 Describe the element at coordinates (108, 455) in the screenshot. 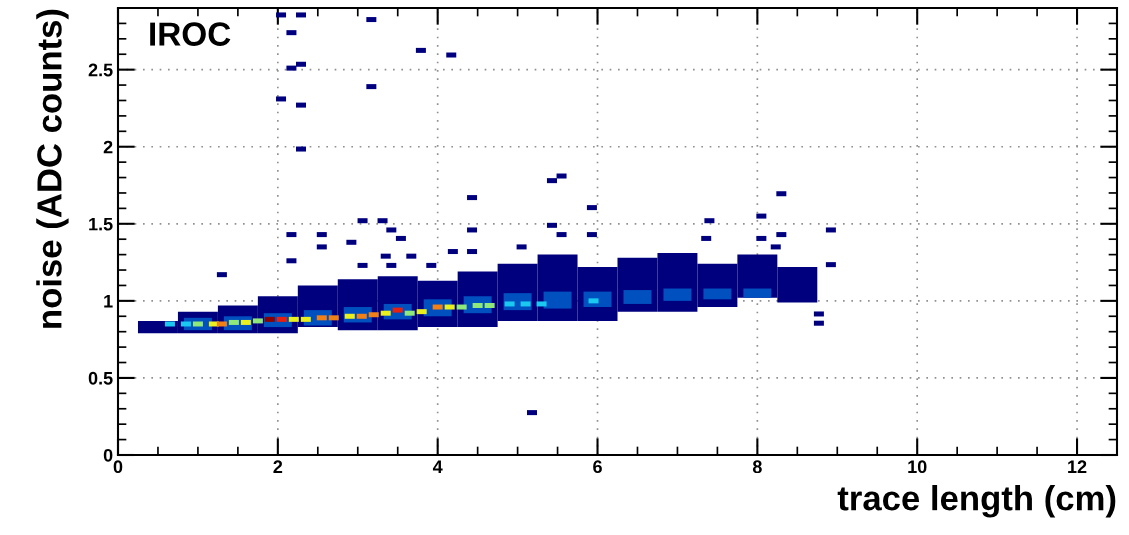

I see `y-tick-label: 0` at that location.